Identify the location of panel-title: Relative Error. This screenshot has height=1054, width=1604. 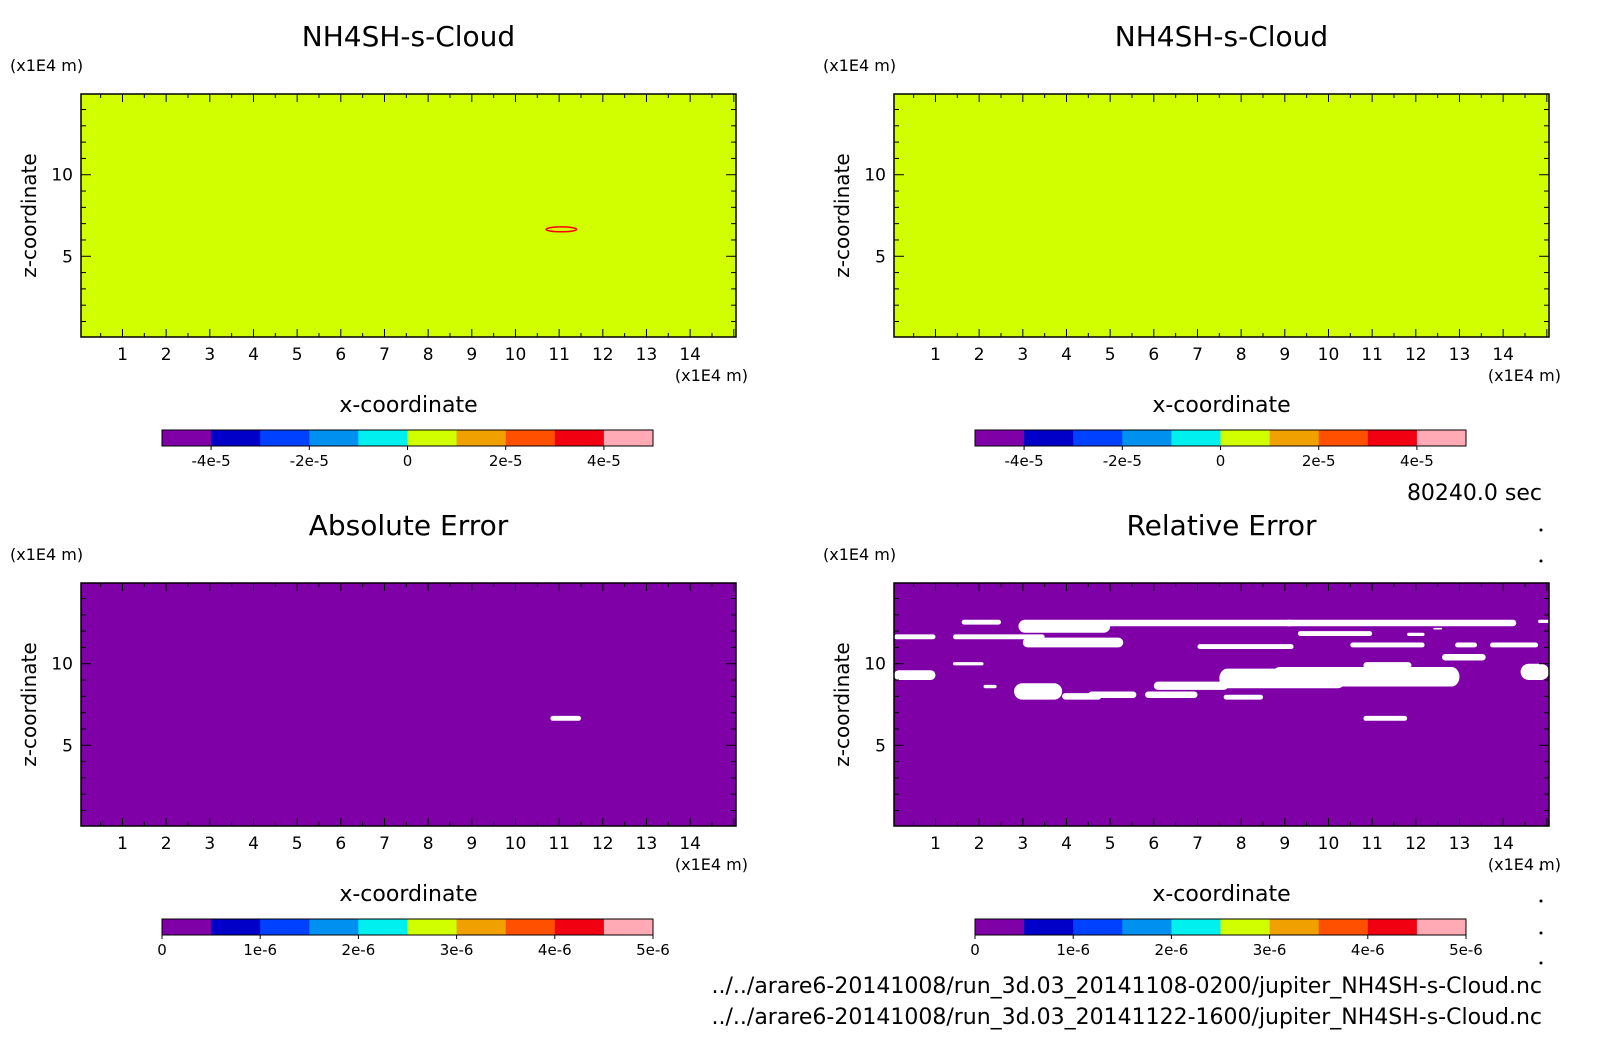
(1221, 525).